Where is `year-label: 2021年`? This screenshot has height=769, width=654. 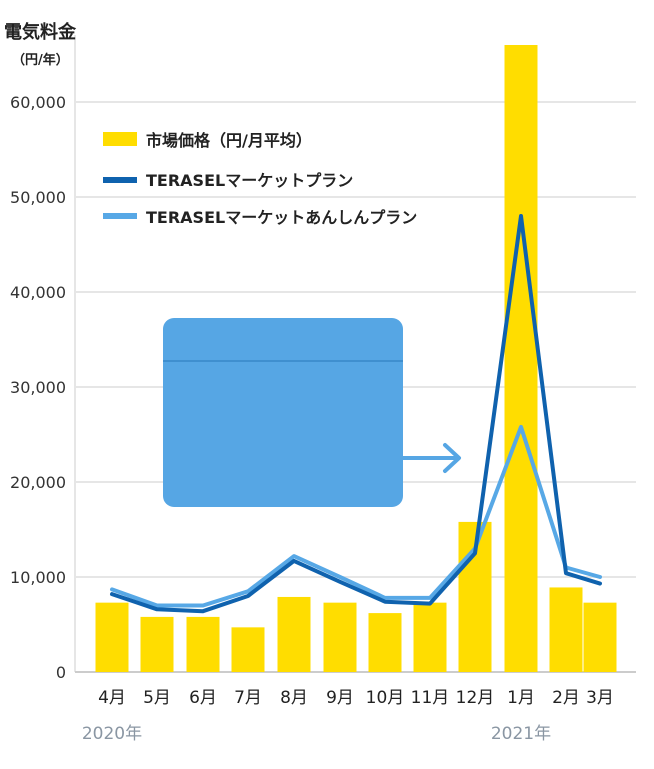
year-label: 2021年 is located at coordinates (521, 734).